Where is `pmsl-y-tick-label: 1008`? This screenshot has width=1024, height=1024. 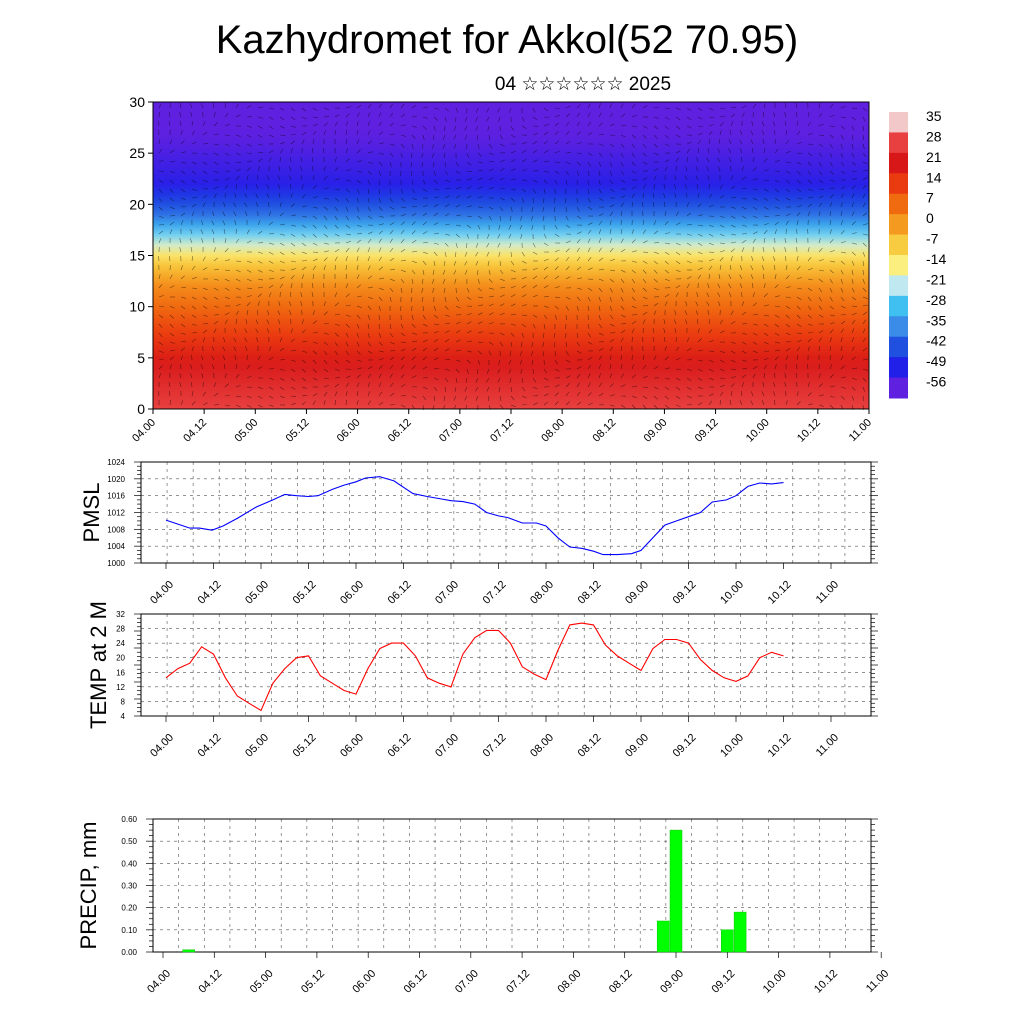 pmsl-y-tick-label: 1008 is located at coordinates (116, 529).